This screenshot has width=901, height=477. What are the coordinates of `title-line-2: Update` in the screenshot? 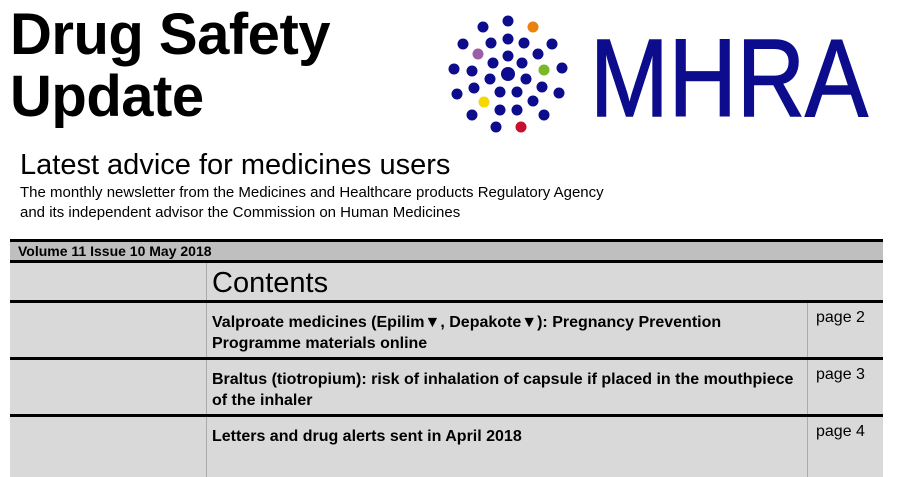 It's located at (107, 96).